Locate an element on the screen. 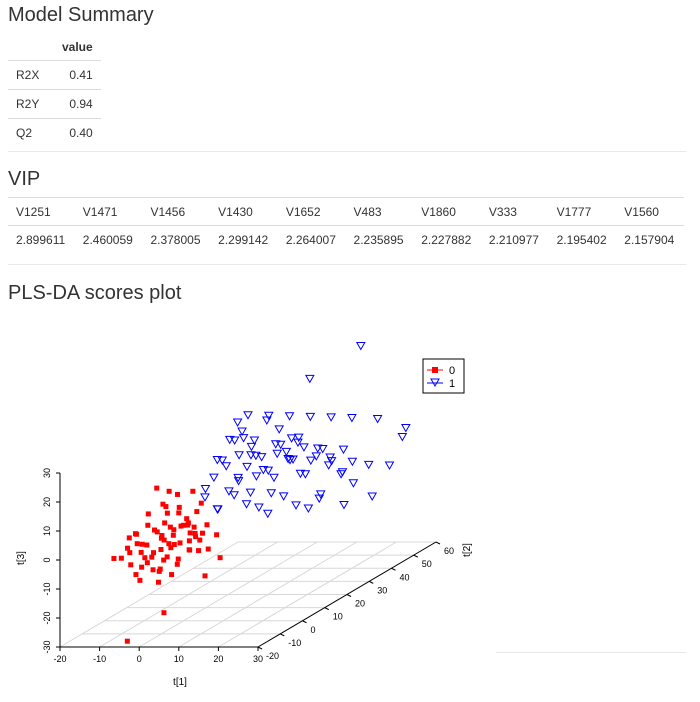 Image resolution: width=700 pixels, height=702 pixels. y-tick-label: 50 is located at coordinates (427, 564).